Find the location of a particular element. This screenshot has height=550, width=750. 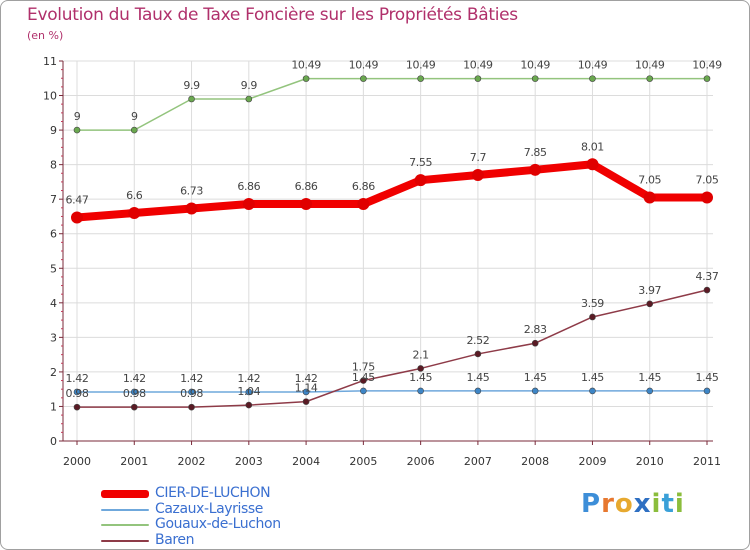

legend-label: Gouaux-de-Luchon is located at coordinates (218, 524).